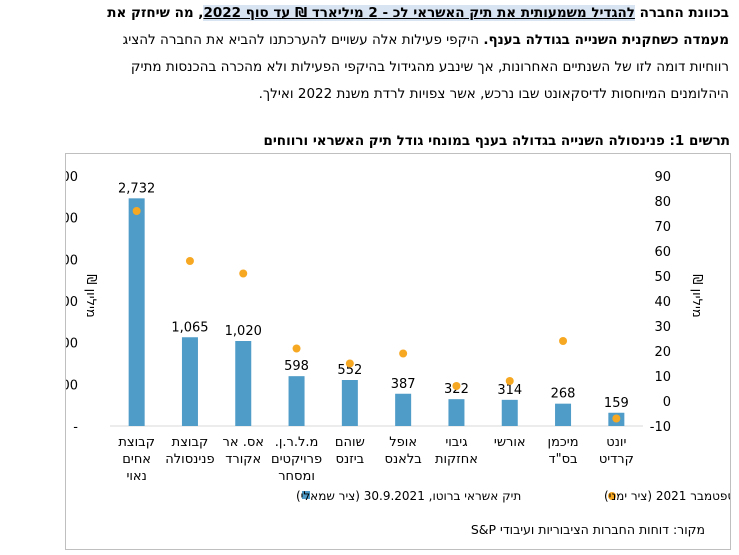 This screenshot has height=555, width=739. Describe the element at coordinates (75, 427) in the screenshot. I see `left-tick-label: -` at that location.